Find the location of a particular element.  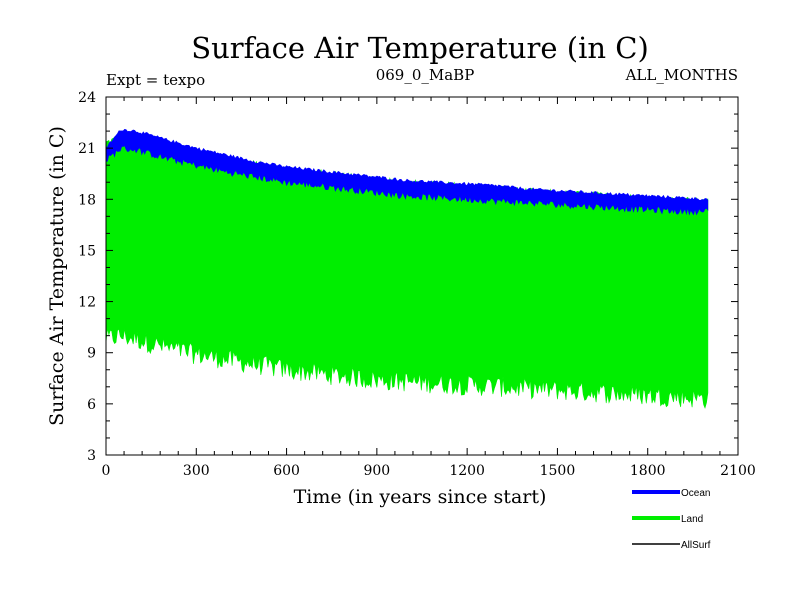

y-tick-label: 15 is located at coordinates (87, 251).